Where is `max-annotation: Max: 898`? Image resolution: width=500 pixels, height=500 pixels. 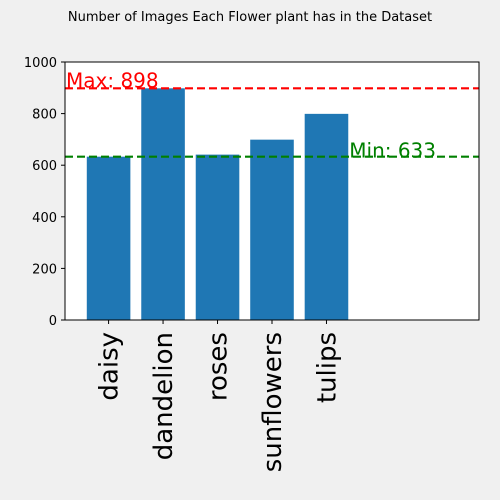 max-annotation: Max: 898 is located at coordinates (112, 80).